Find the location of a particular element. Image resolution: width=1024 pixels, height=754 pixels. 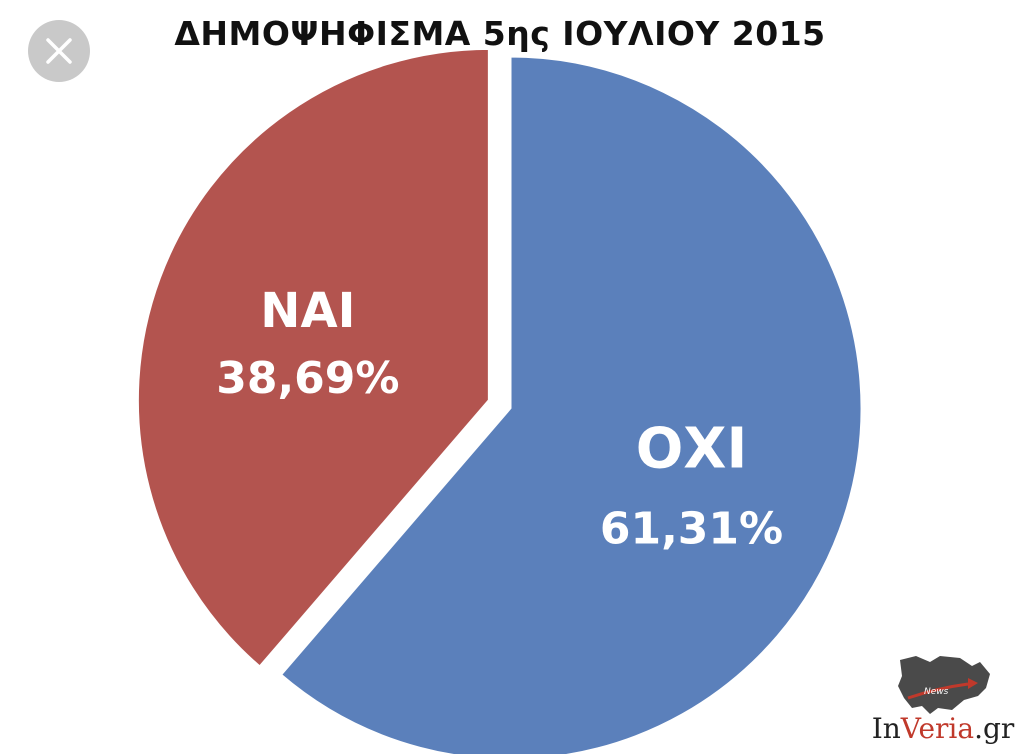

logo-text: InVeria.gr is located at coordinates (943, 728).